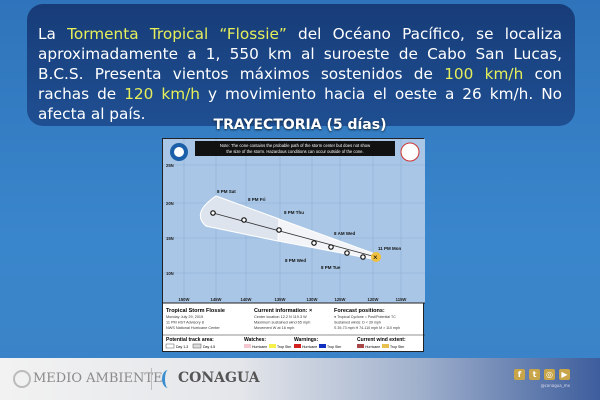  Describe the element at coordinates (306, 340) in the screenshot. I see `svg-text: Warnings:` at that location.